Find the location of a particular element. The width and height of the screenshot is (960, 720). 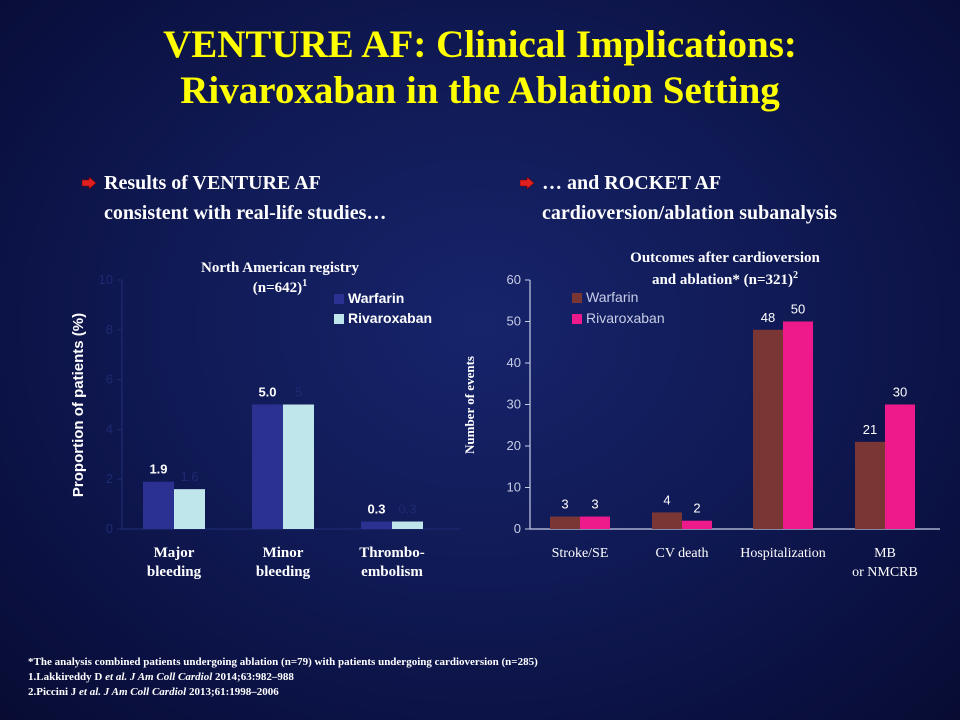

rocket-legend-swatch-warfarin is located at coordinates (577, 298).